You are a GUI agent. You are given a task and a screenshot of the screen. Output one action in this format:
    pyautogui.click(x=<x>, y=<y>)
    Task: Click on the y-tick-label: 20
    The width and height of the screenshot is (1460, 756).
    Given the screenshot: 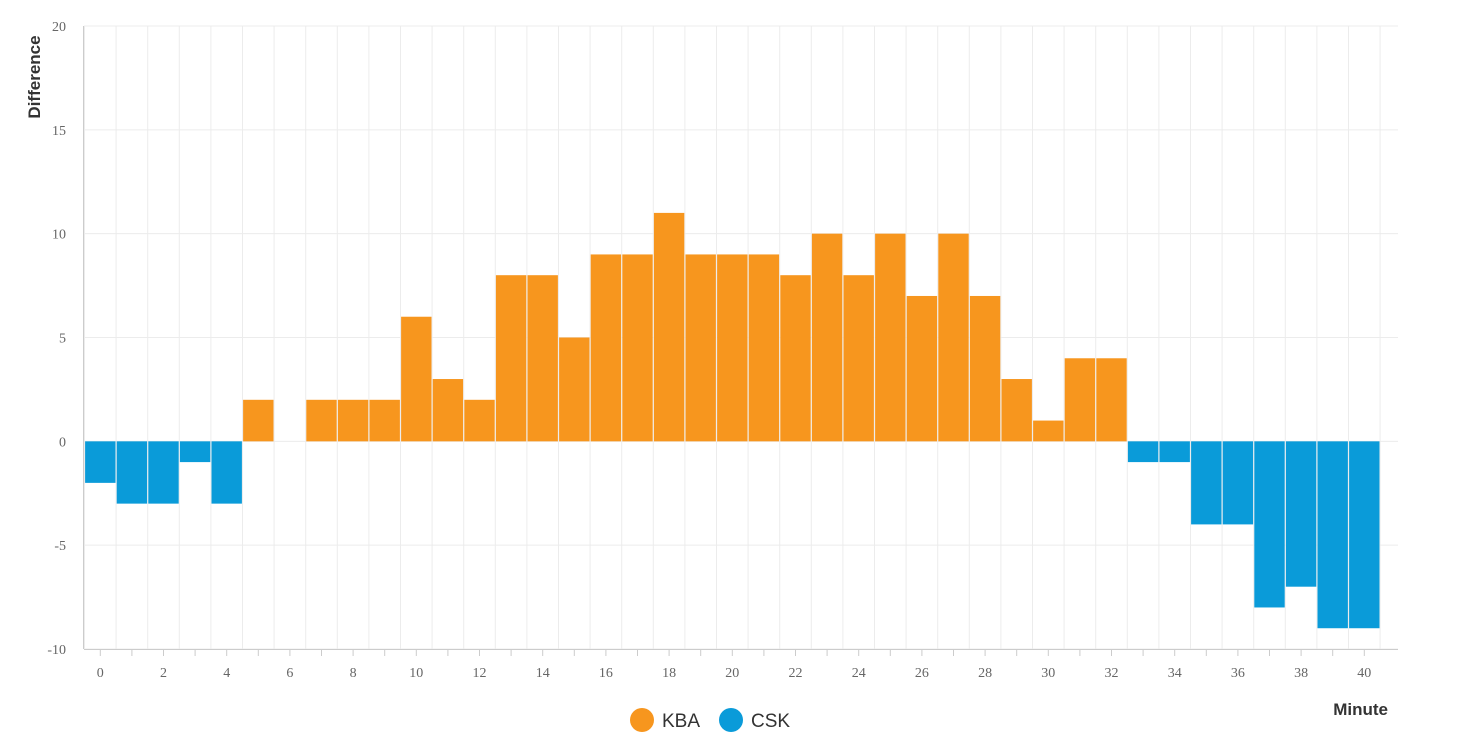 What is the action you would take?
    pyautogui.click(x=59, y=27)
    